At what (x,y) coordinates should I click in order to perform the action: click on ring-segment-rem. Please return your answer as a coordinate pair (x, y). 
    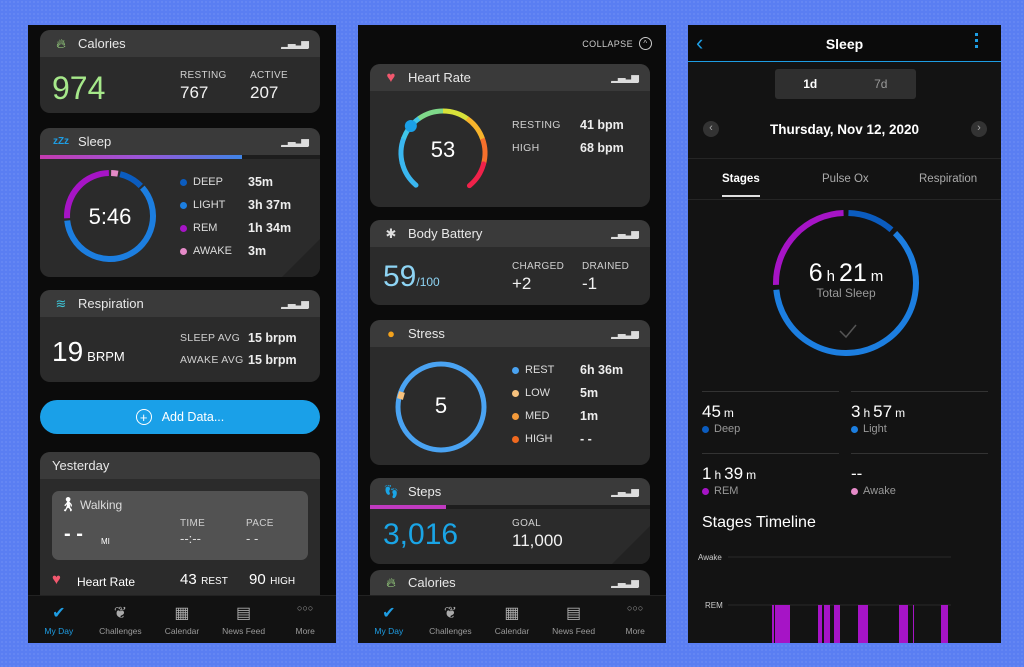
    Looking at the image, I should click on (87, 194).